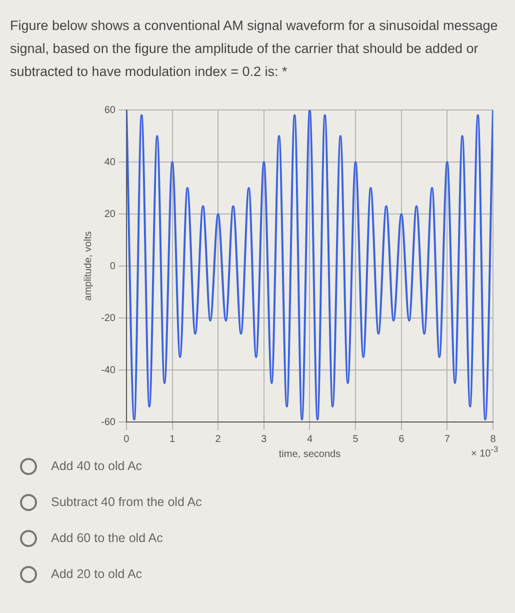 The width and height of the screenshot is (515, 613). Describe the element at coordinates (484, 452) in the screenshot. I see `text: × 10$^{-3}$` at that location.